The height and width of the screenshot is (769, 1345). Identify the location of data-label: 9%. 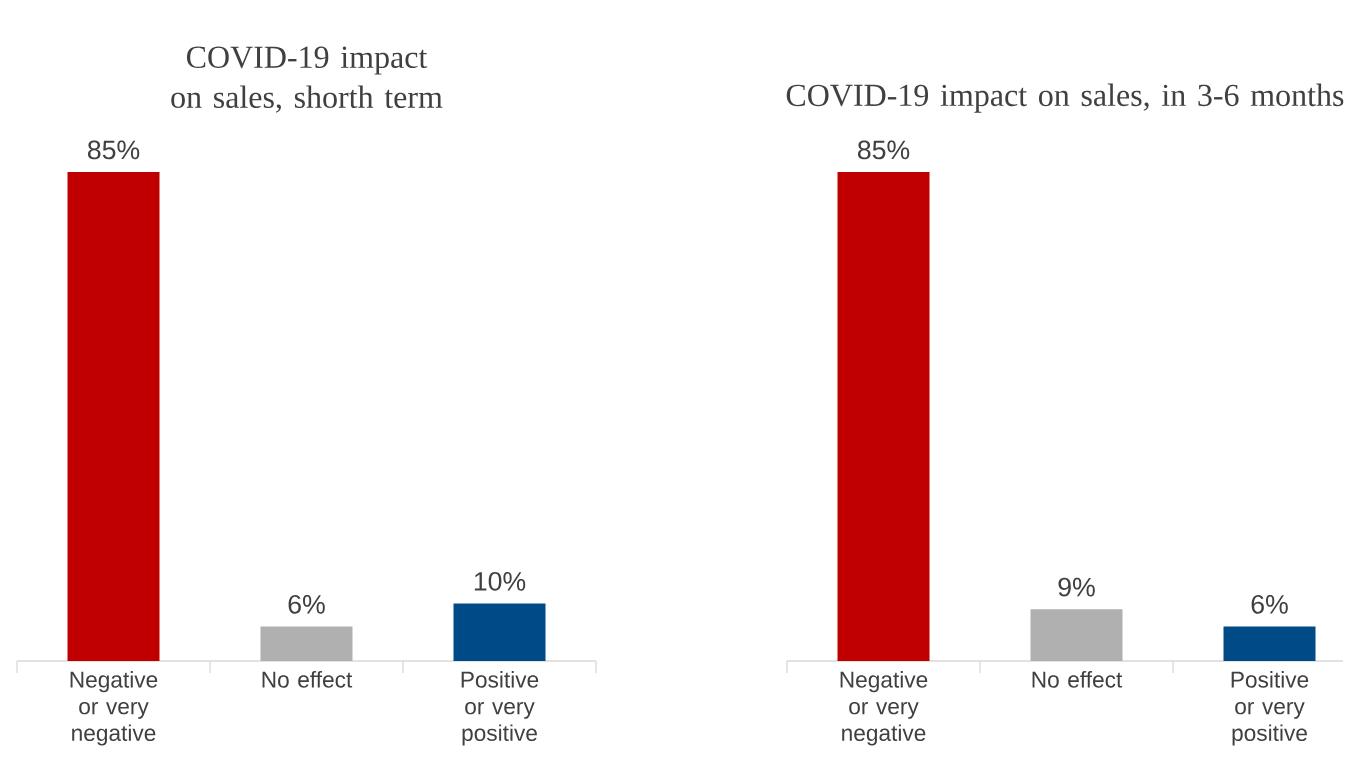
(1076, 587).